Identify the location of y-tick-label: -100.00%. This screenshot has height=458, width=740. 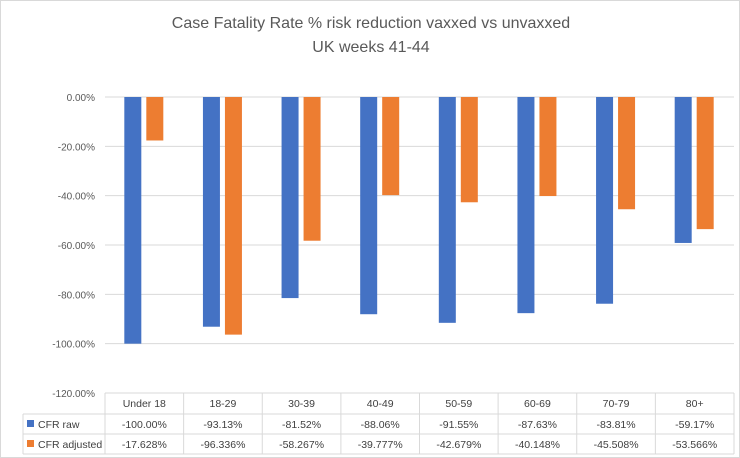
(73, 345).